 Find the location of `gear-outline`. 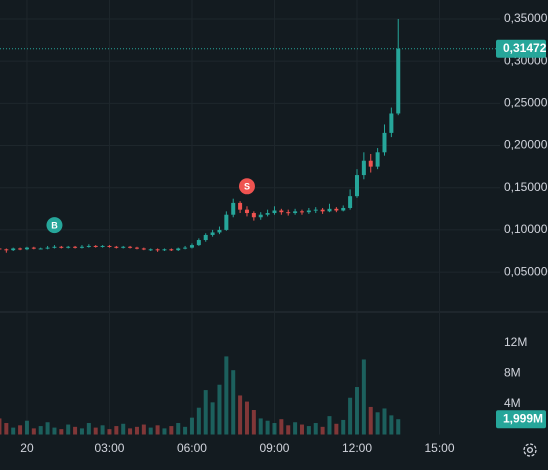

gear-outline is located at coordinates (530, 450).